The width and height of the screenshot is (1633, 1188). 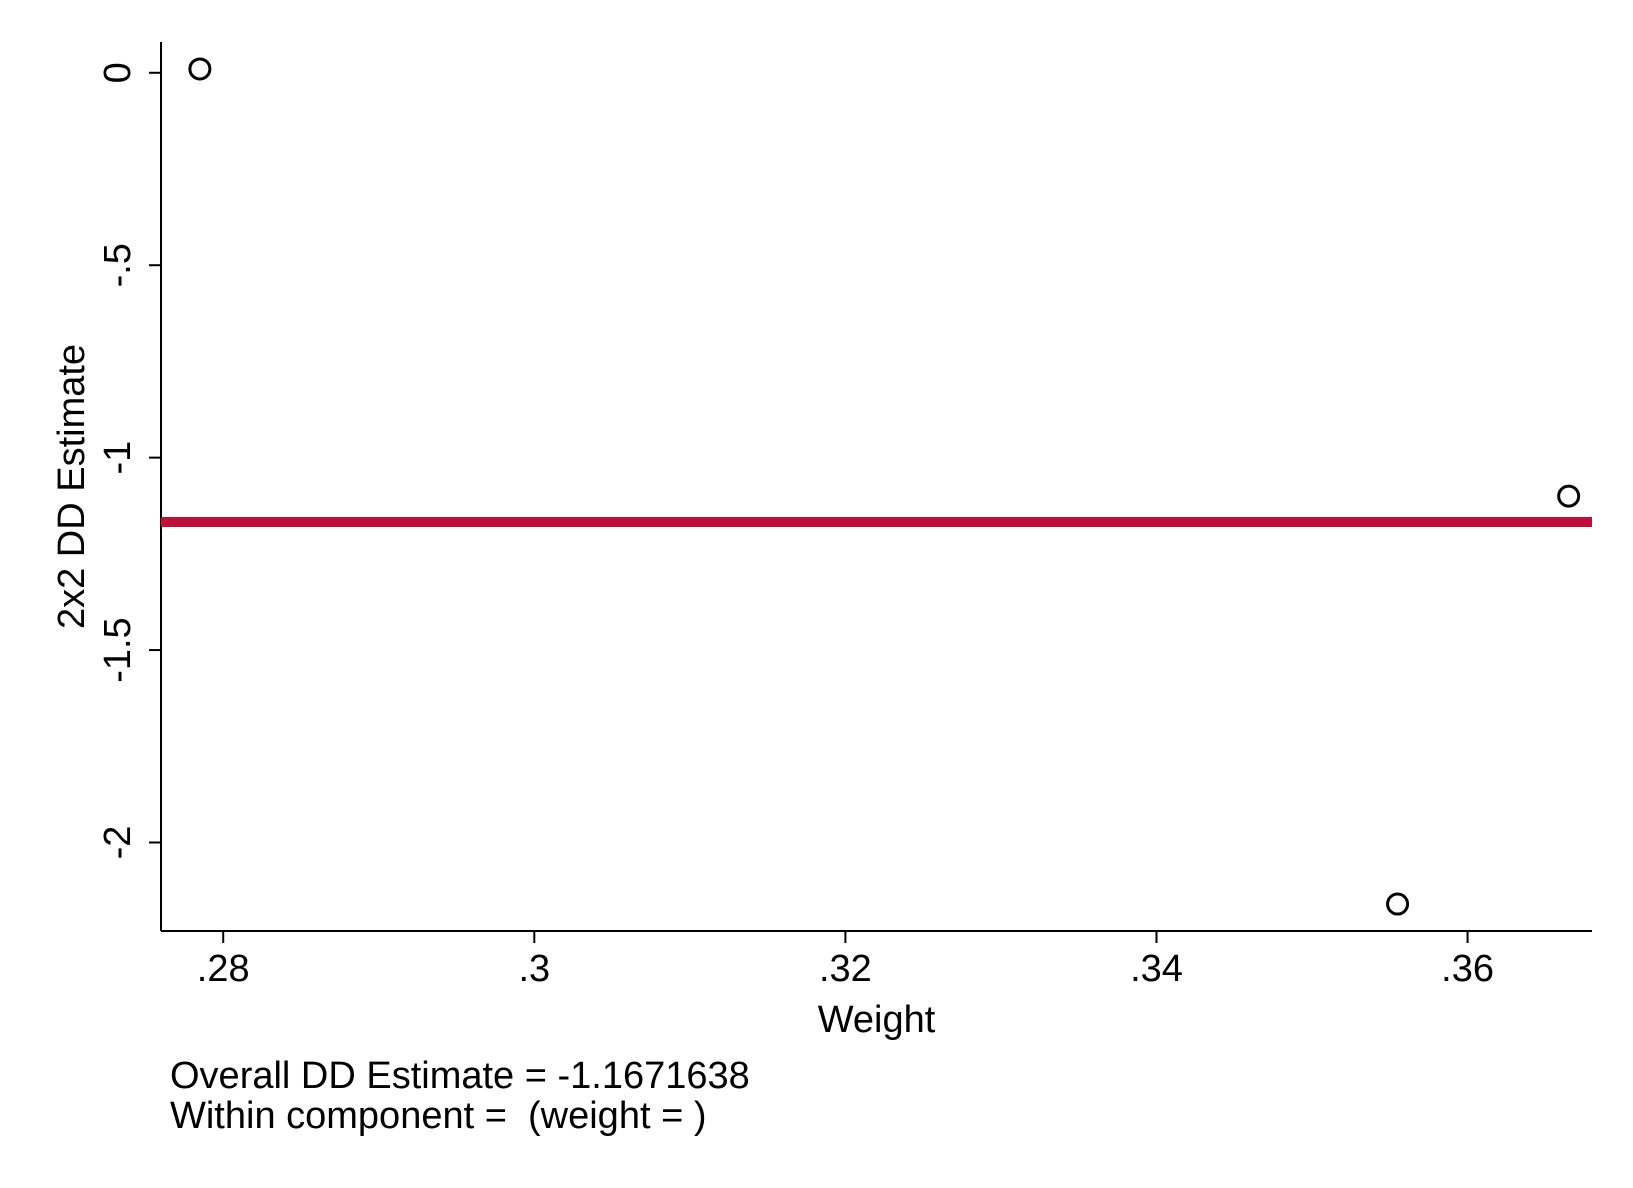 I want to click on x-tick-label: .34, so click(x=1156, y=969).